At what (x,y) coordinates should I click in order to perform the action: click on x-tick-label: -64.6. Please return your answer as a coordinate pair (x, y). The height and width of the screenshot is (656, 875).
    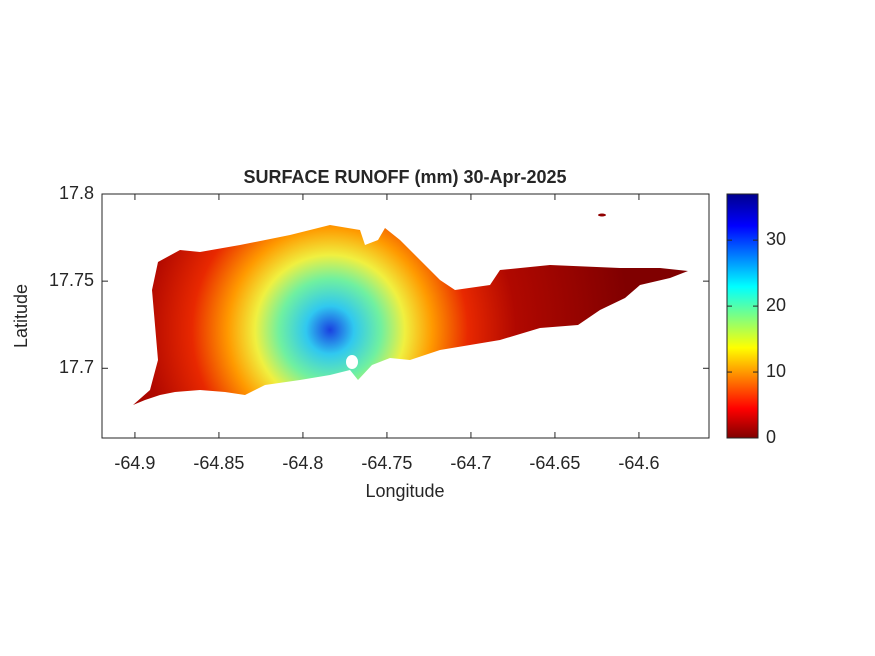
    Looking at the image, I should click on (638, 463).